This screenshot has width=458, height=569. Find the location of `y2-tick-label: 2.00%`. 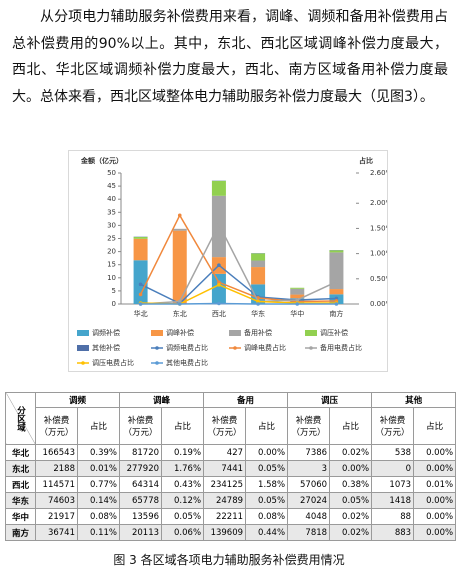

y2-tick-label: 2.00% is located at coordinates (378, 203).